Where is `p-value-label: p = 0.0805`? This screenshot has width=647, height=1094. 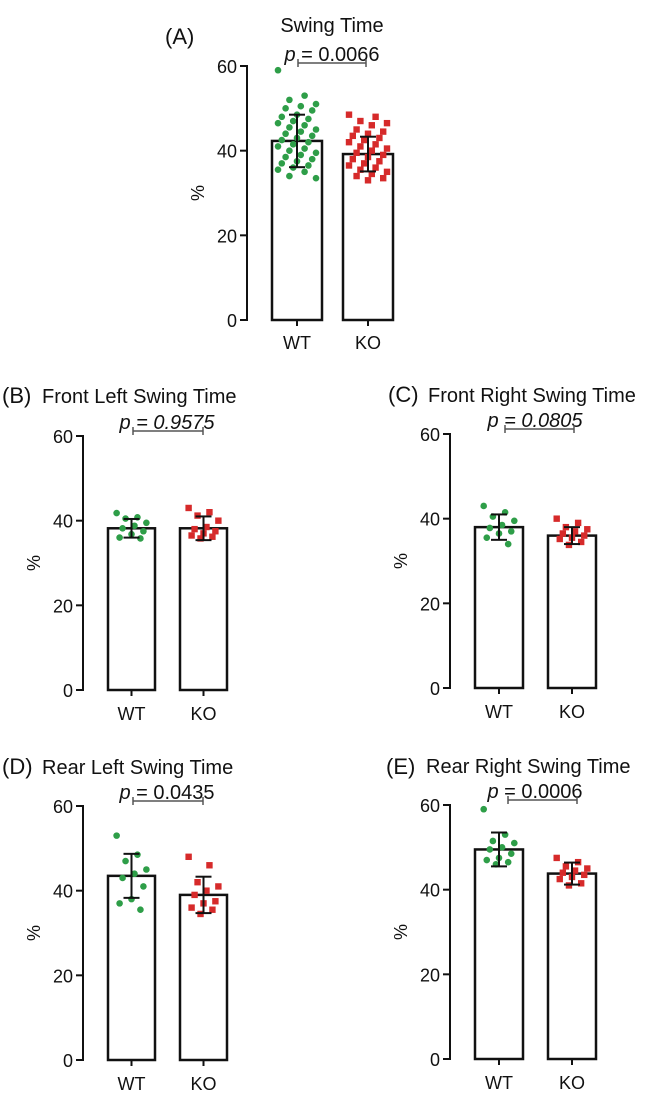
p-value-label: p = 0.0805 is located at coordinates (534, 421).